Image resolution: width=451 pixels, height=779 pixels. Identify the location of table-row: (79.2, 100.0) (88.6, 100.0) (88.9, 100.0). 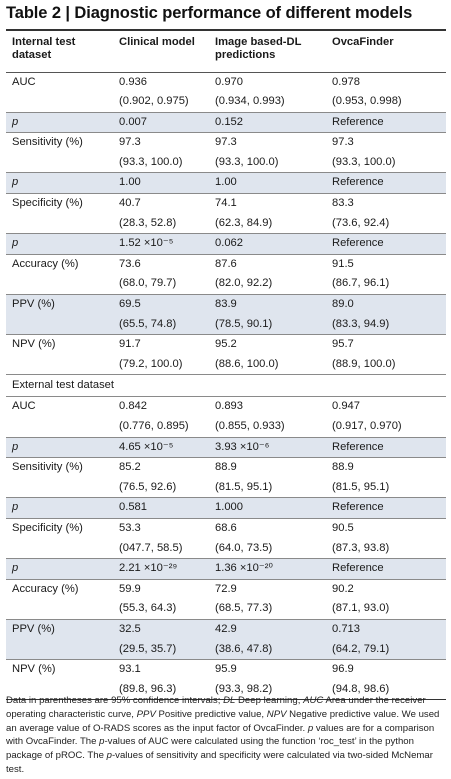
(226, 365).